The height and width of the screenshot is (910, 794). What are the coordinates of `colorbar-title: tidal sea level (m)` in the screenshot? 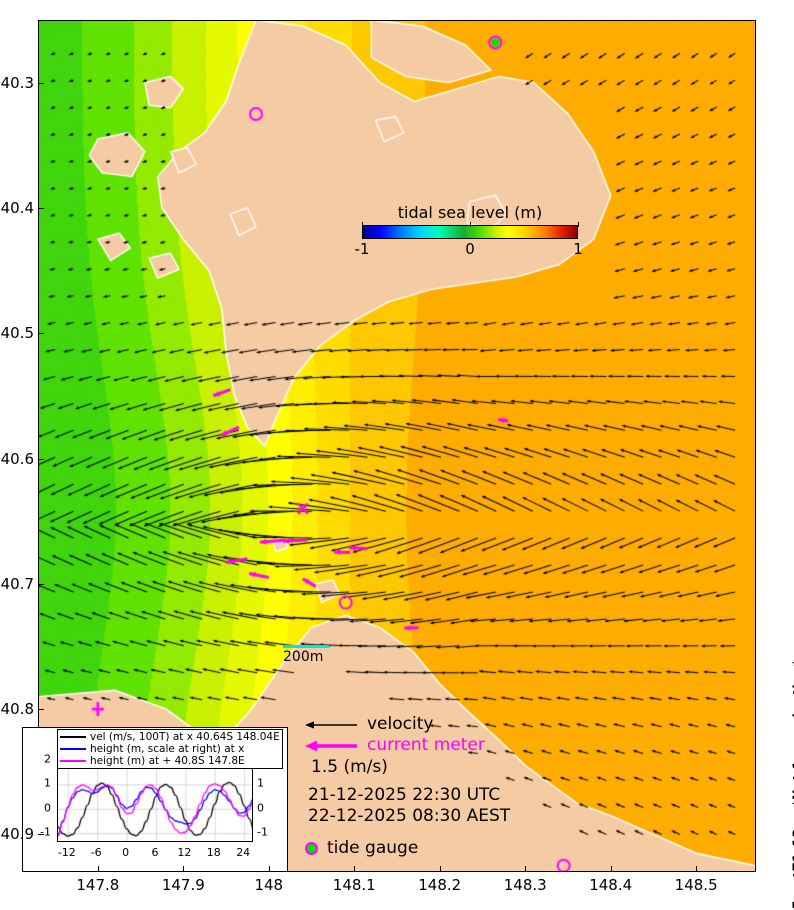 It's located at (470, 212).